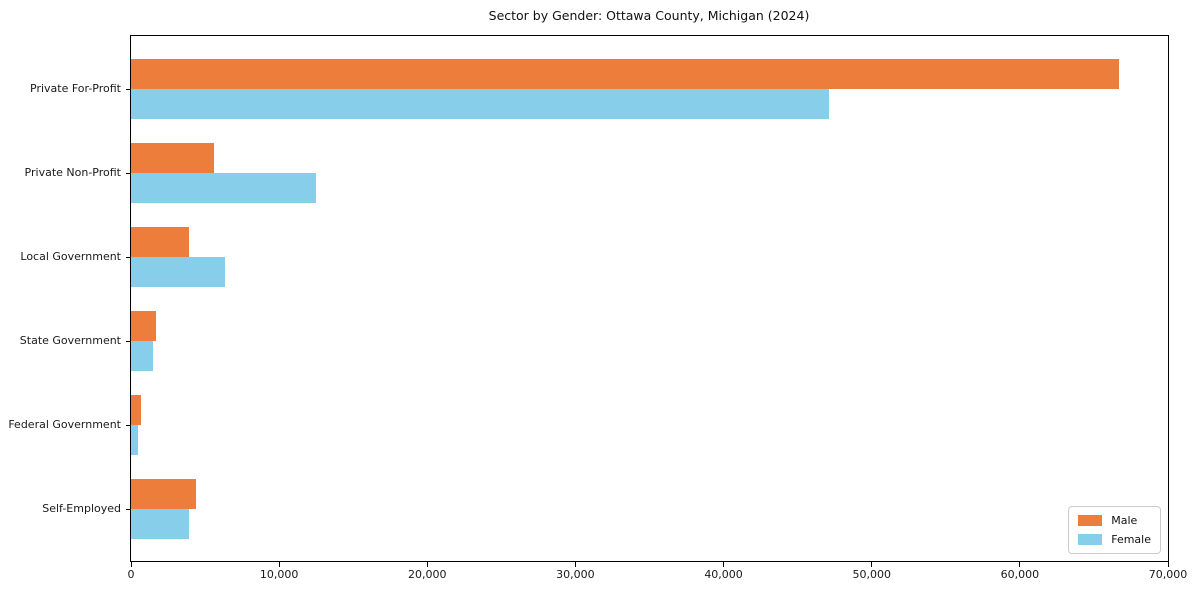  I want to click on ytick-label-federal-government: Federal Government, so click(64, 424).